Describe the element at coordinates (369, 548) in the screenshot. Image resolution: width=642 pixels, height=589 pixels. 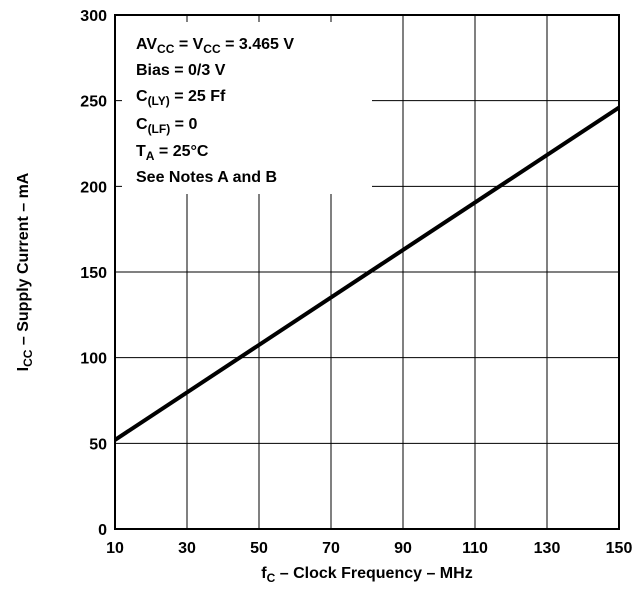
I see `x-tick-labels: 10 30 50 70 90 110 130 150` at that location.